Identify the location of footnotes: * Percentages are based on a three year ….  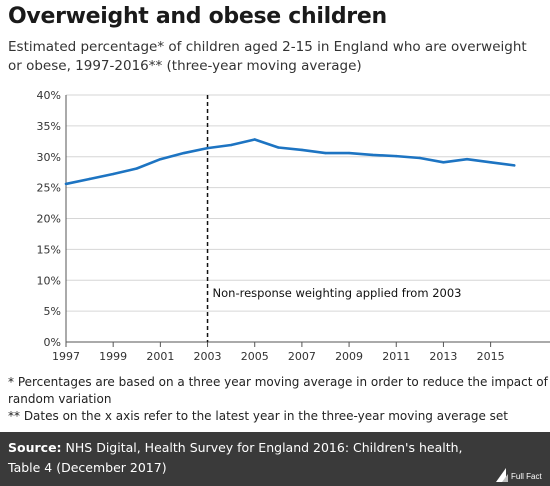
(278, 399).